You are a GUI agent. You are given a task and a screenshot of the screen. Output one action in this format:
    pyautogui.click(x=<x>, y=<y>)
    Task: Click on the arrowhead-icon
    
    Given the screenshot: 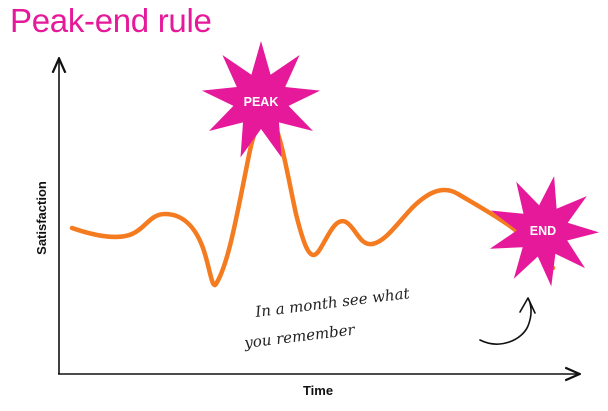 What is the action you would take?
    pyautogui.click(x=527, y=305)
    